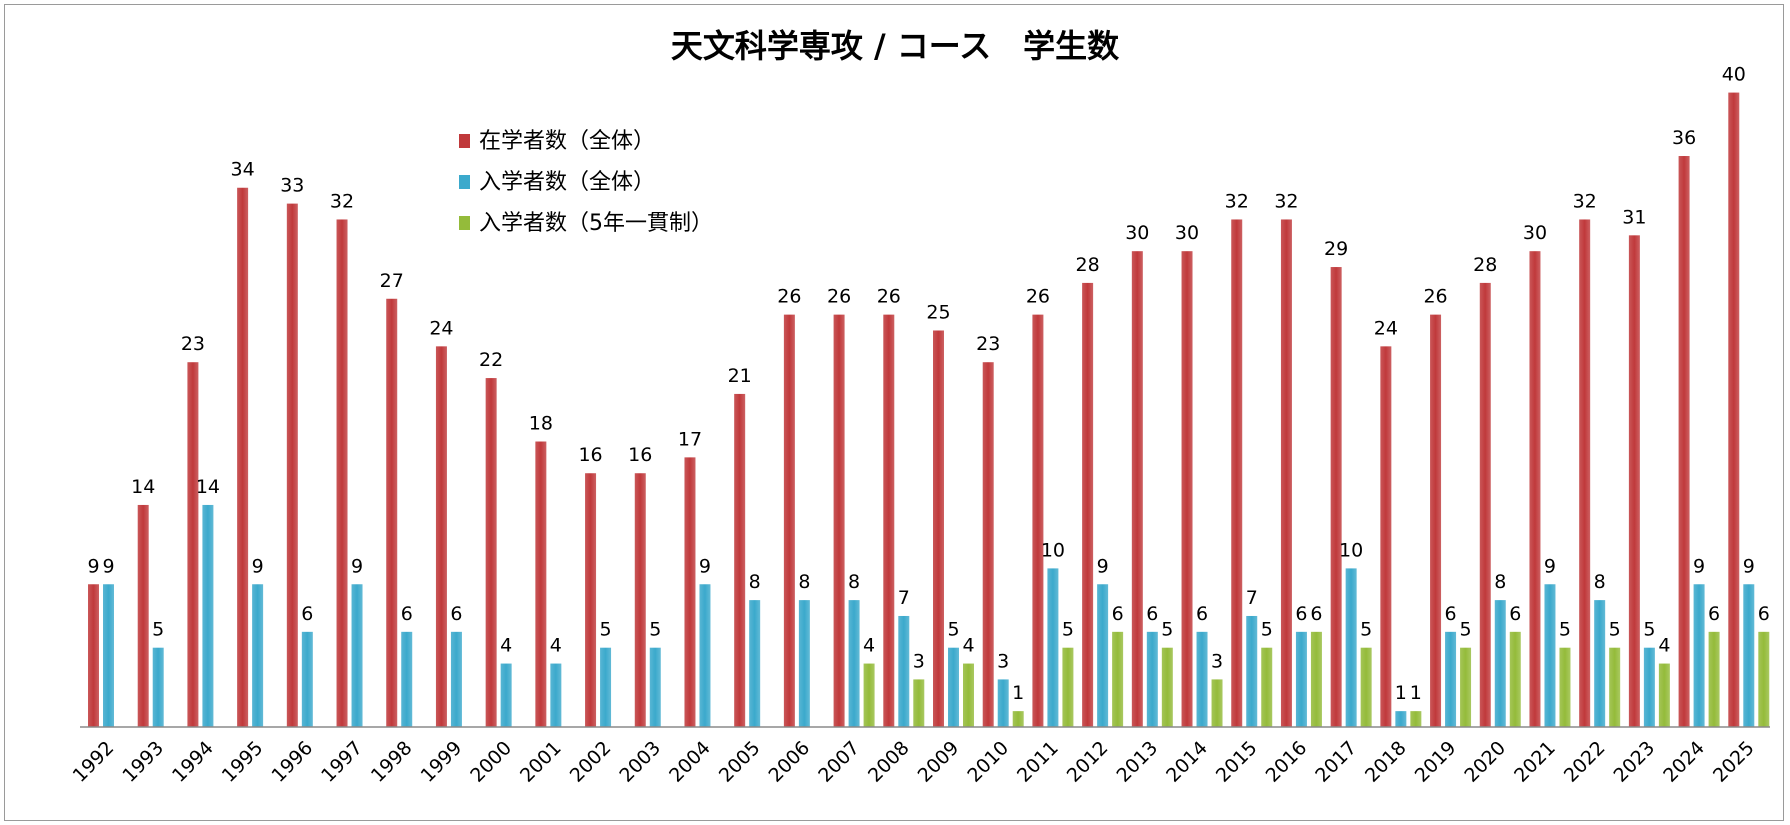 The height and width of the screenshot is (825, 1790). Describe the element at coordinates (1152, 679) in the screenshot. I see `bar-1-2013` at that location.